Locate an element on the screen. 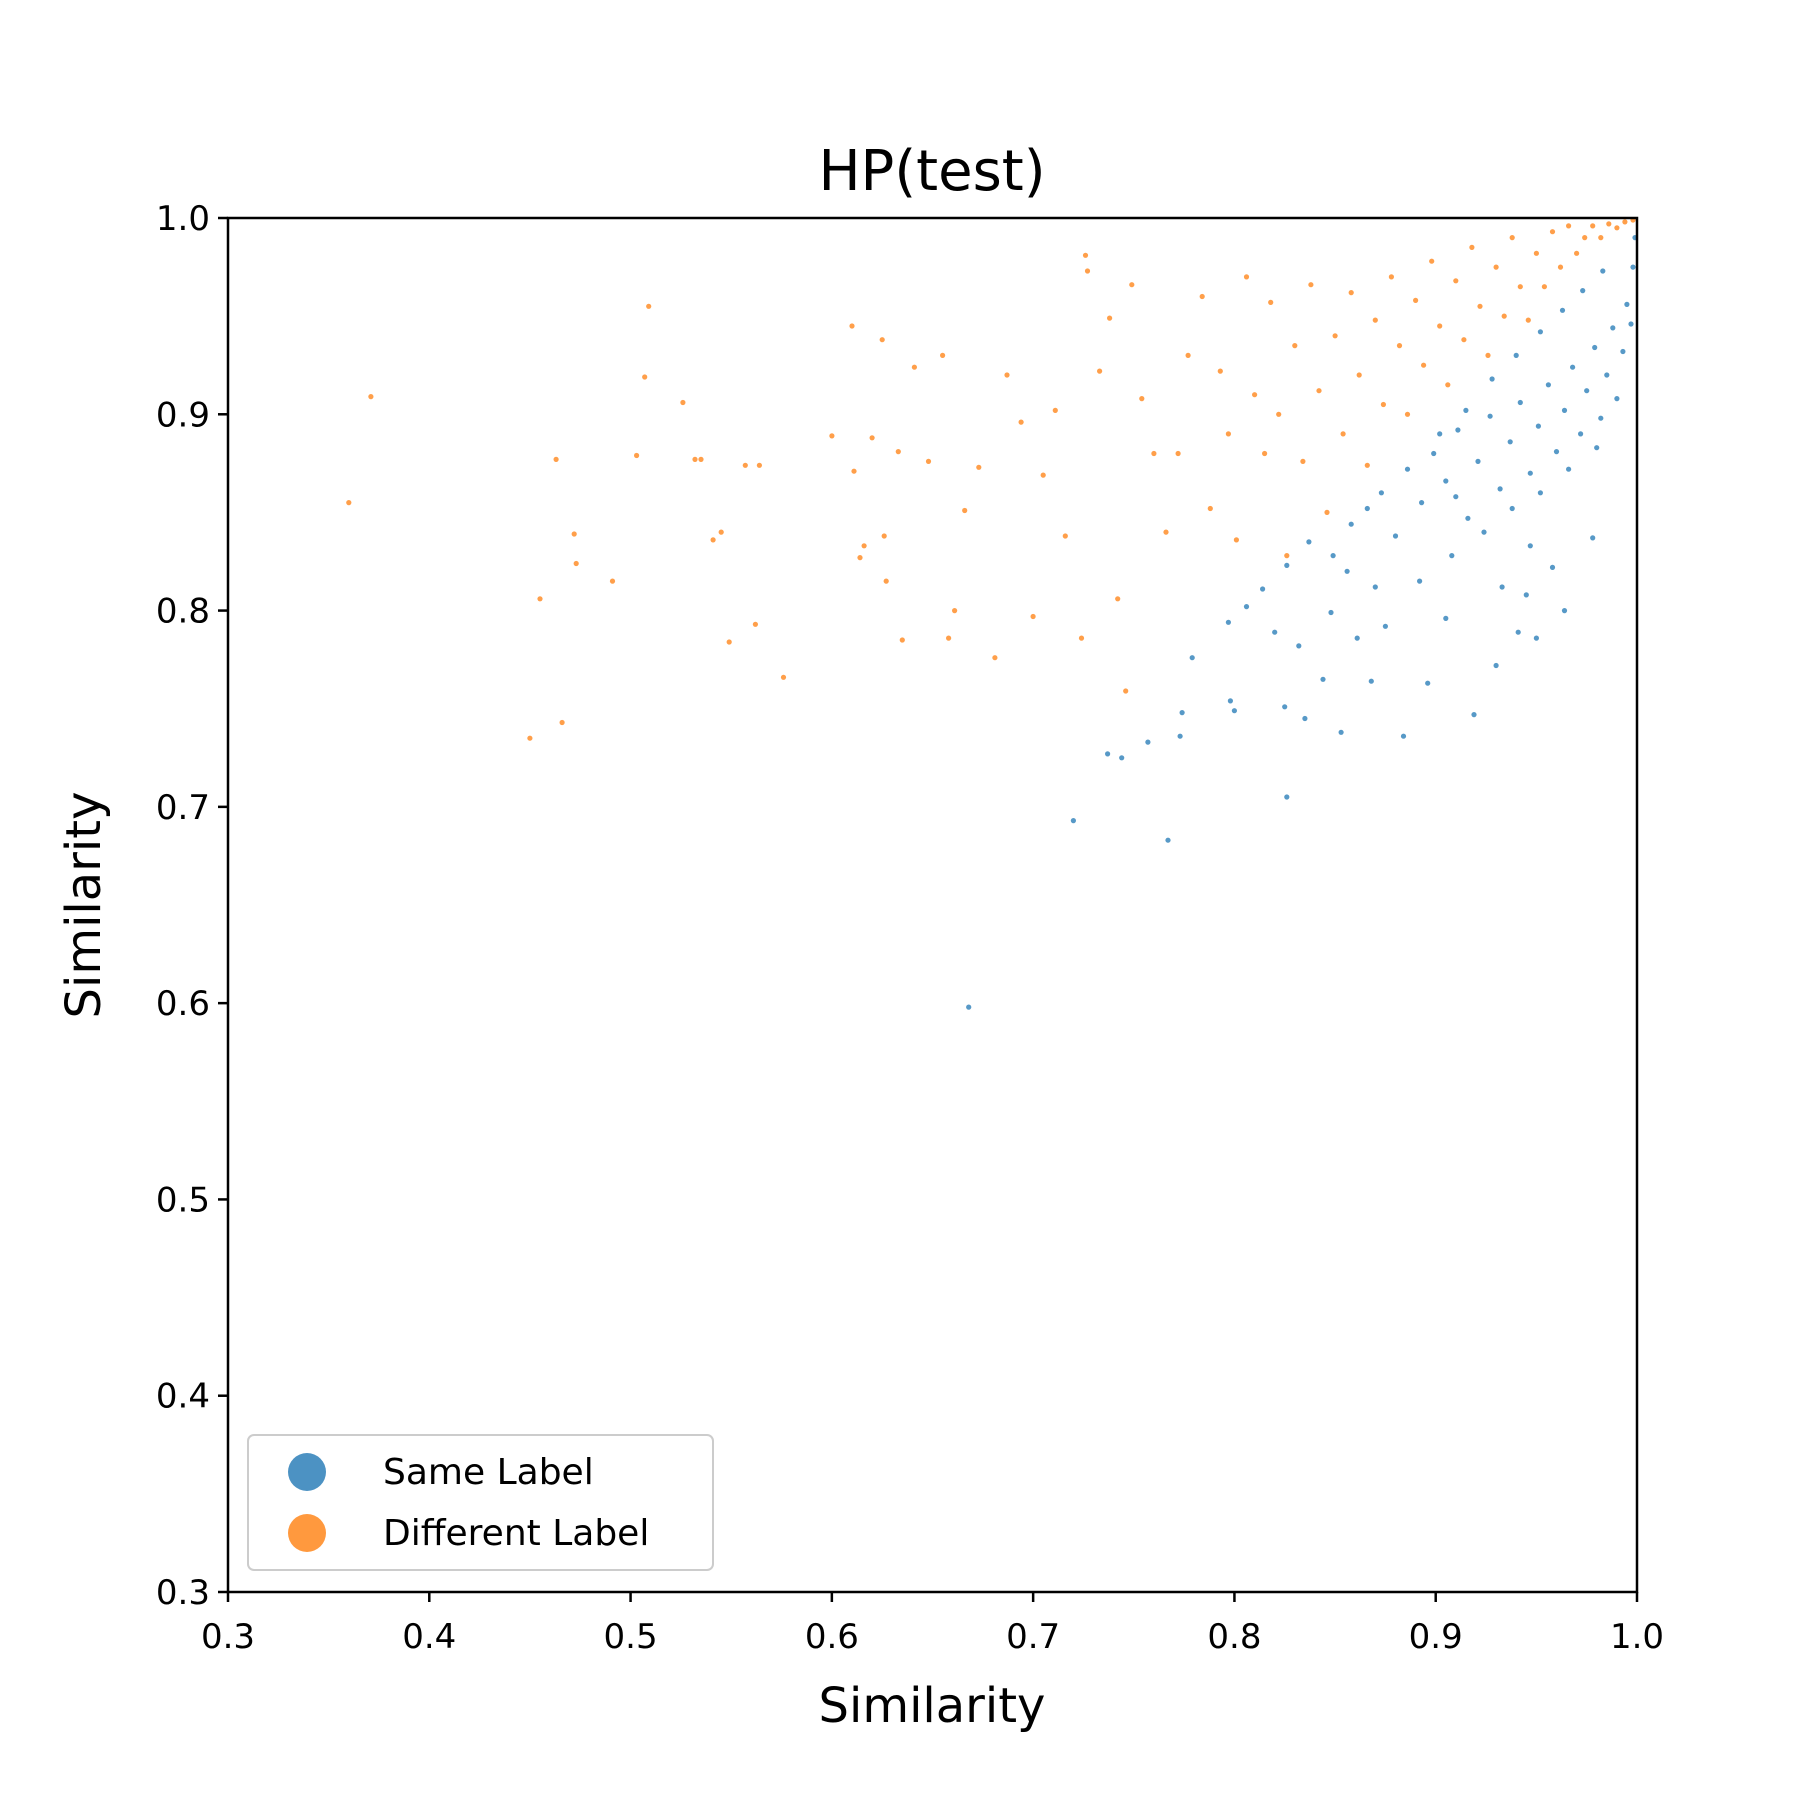 The height and width of the screenshot is (1800, 1800). x-tick-label-0: 0.3 is located at coordinates (228, 1637).